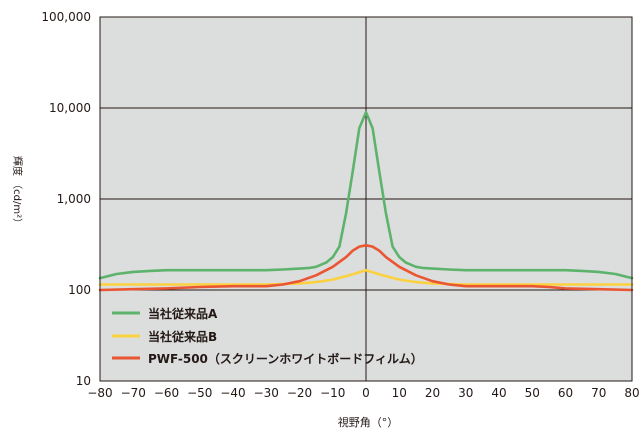  I want to click on y-tick-label: 1,000, so click(74, 199).